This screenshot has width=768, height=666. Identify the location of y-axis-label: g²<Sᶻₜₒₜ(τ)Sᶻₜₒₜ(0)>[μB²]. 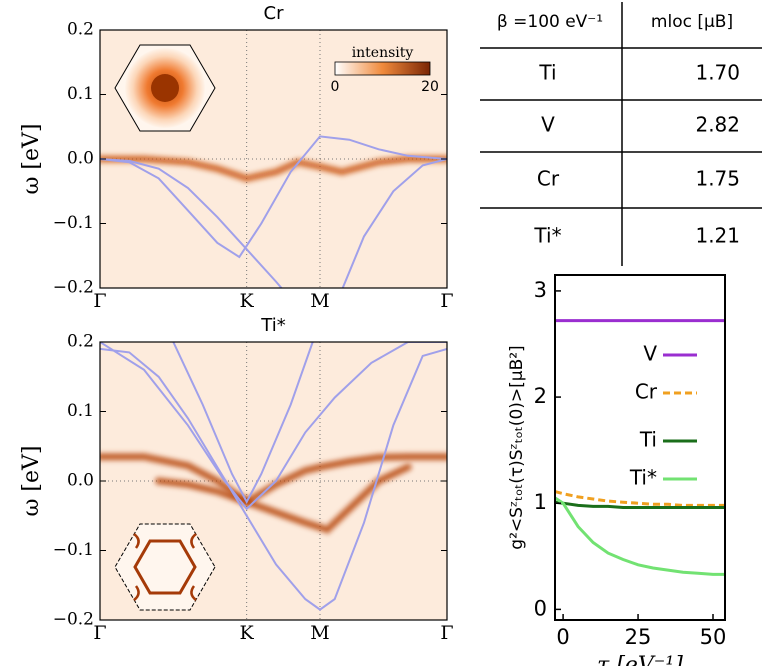
(517, 447).